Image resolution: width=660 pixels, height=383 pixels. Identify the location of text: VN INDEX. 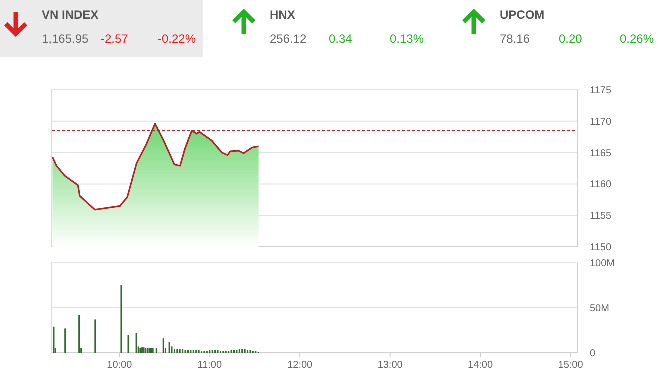
(70, 15).